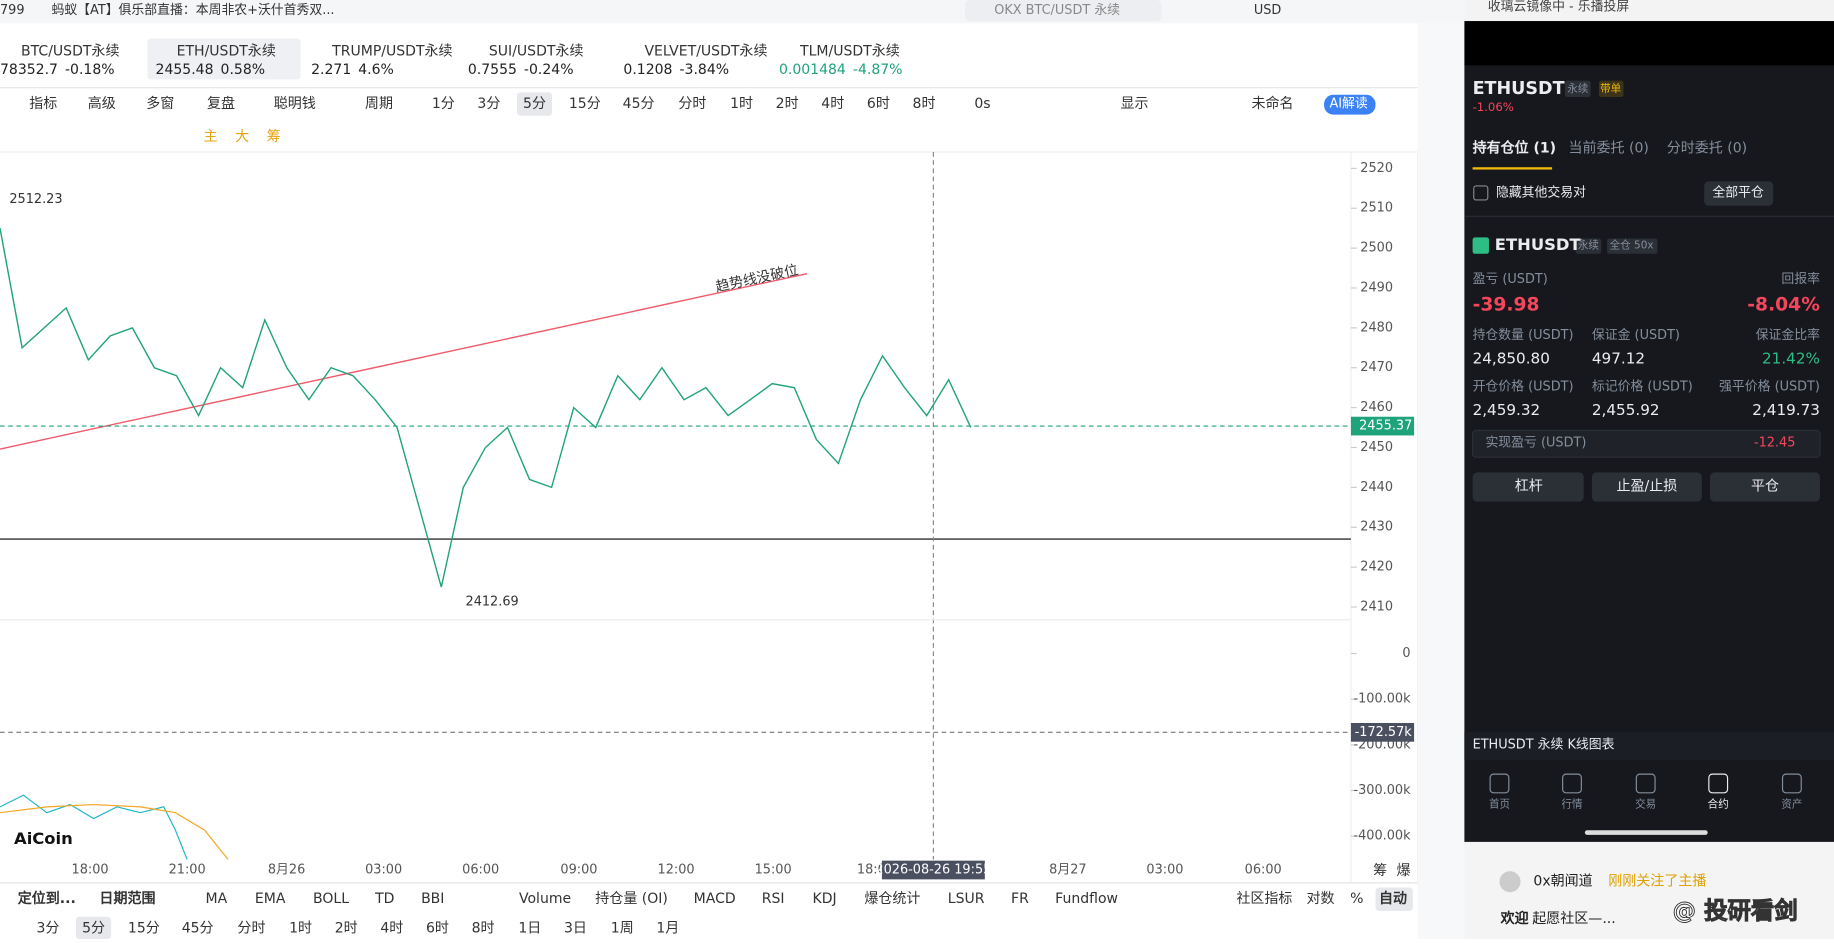  Describe the element at coordinates (1264, 899) in the screenshot. I see `indicator-tab: 社区指标` at that location.